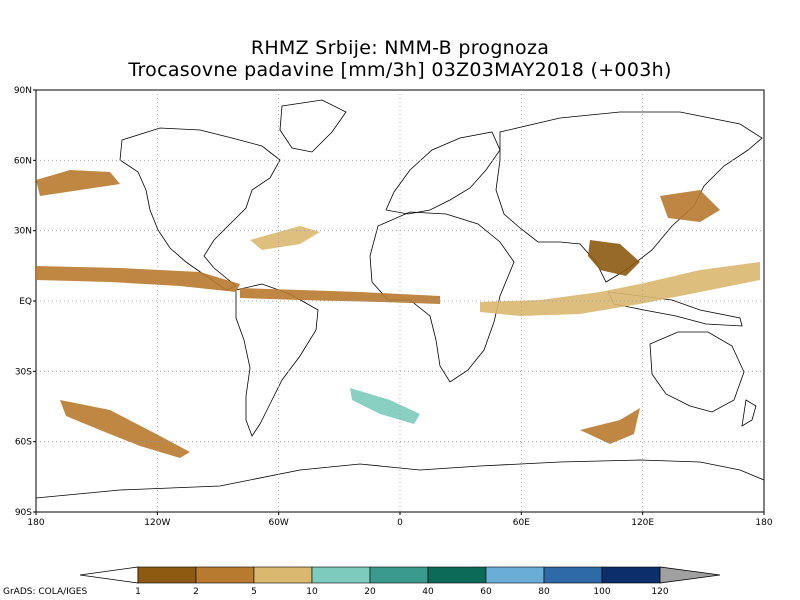 The height and width of the screenshot is (600, 800). Describe the element at coordinates (285, 238) in the screenshot. I see `storm-north-atlantic` at that location.